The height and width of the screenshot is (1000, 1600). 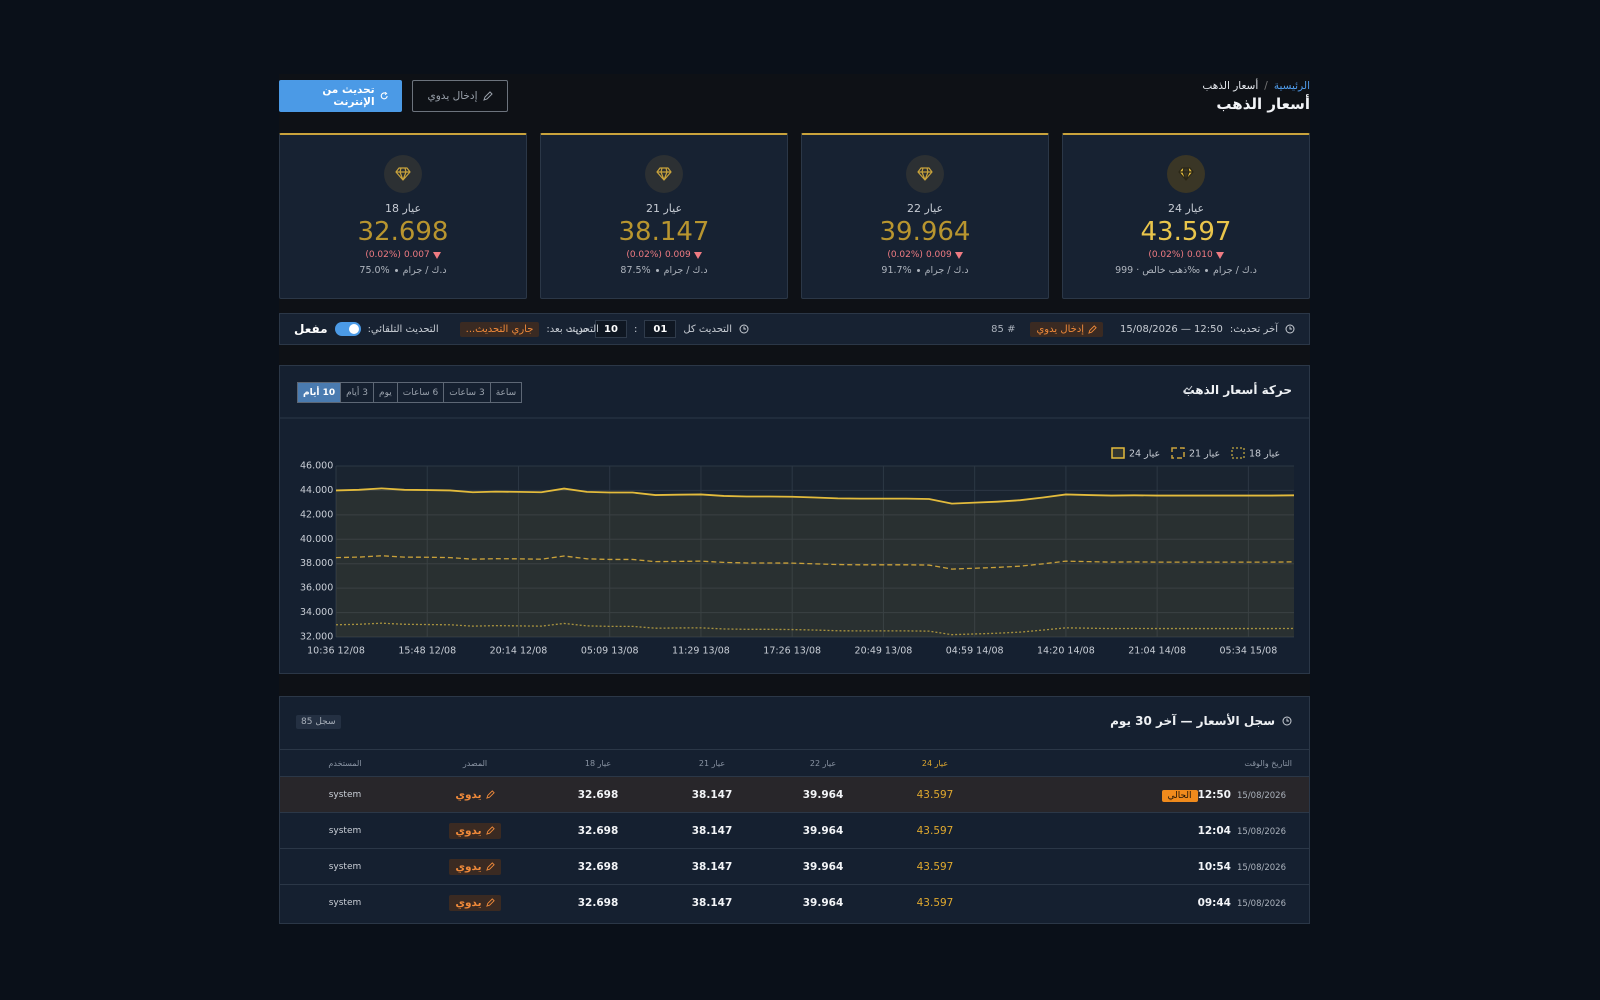 I want to click on hours-input: 01, so click(x=660, y=329).